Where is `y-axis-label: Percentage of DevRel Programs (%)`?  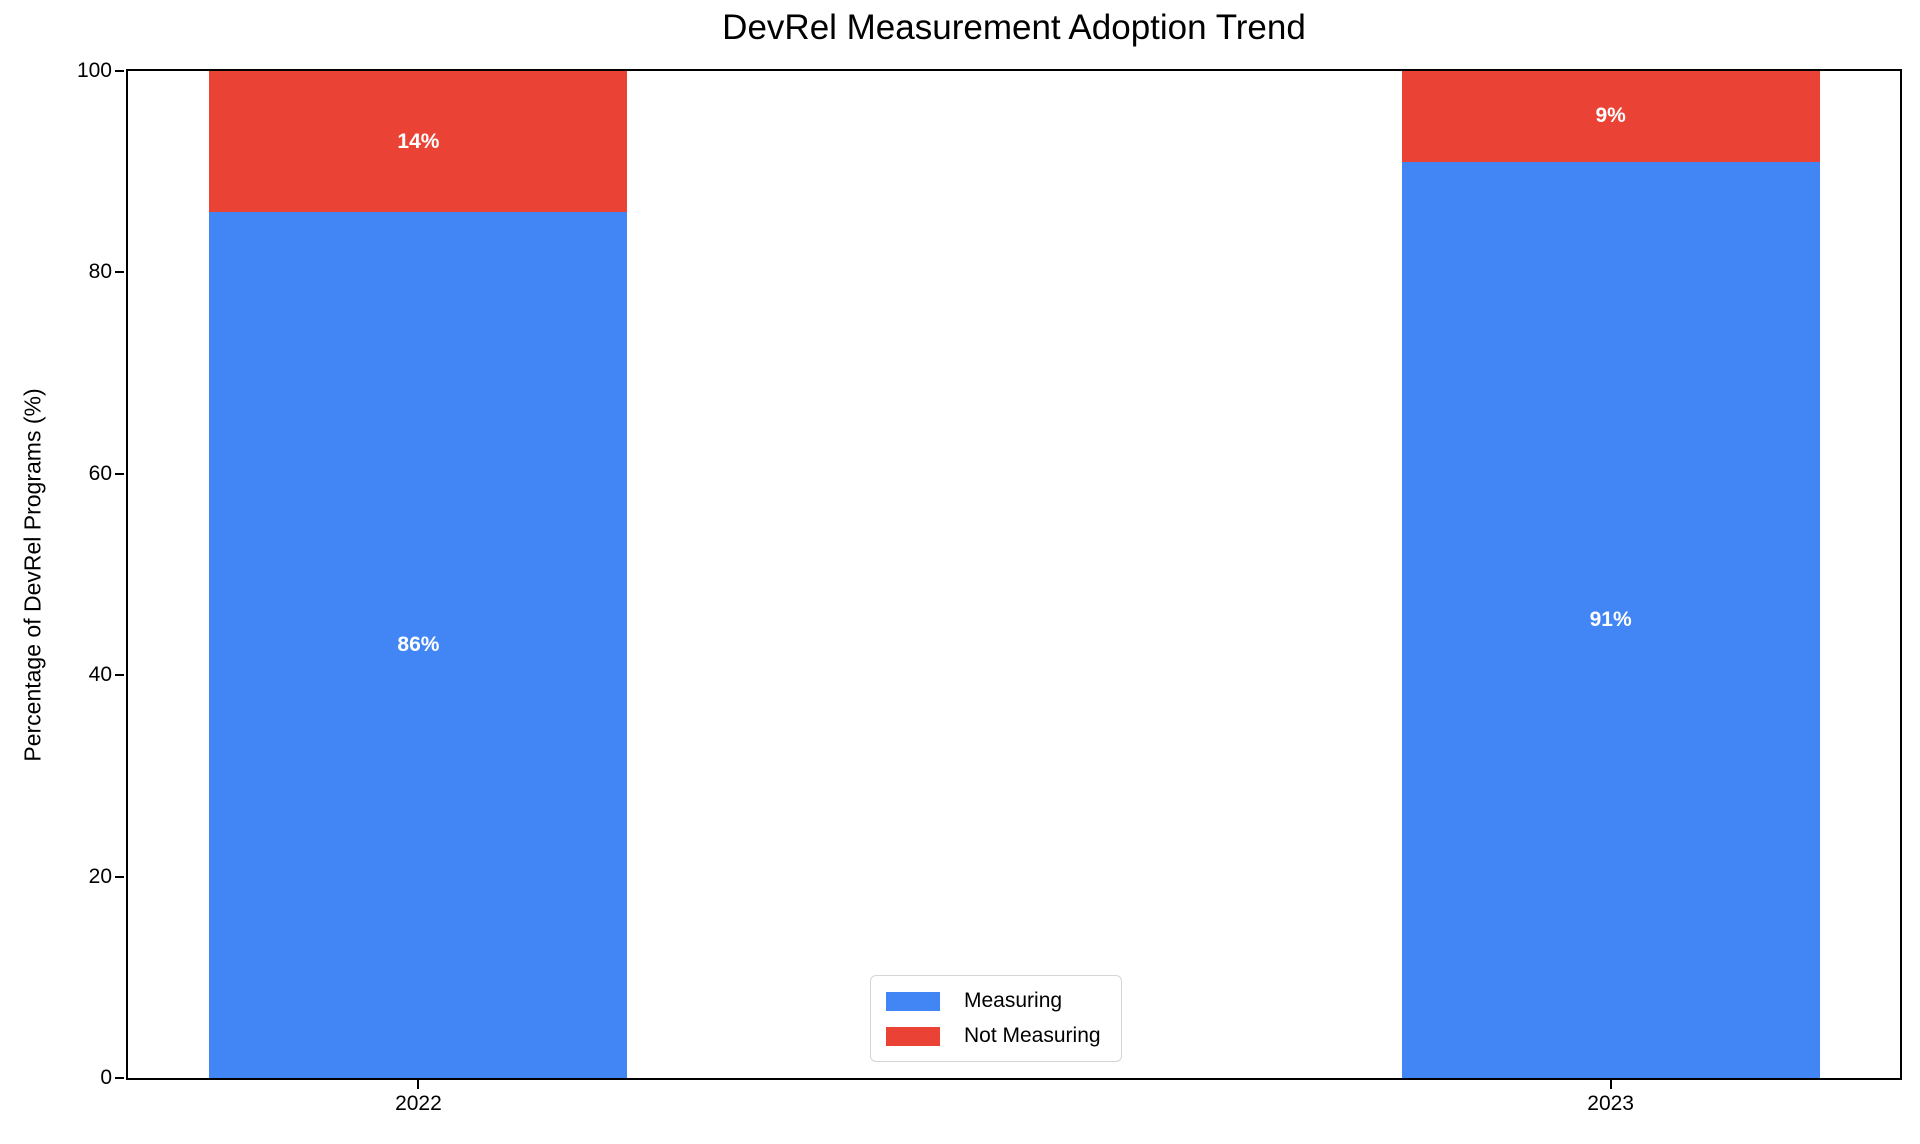 y-axis-label: Percentage of DevRel Programs (%) is located at coordinates (32, 575).